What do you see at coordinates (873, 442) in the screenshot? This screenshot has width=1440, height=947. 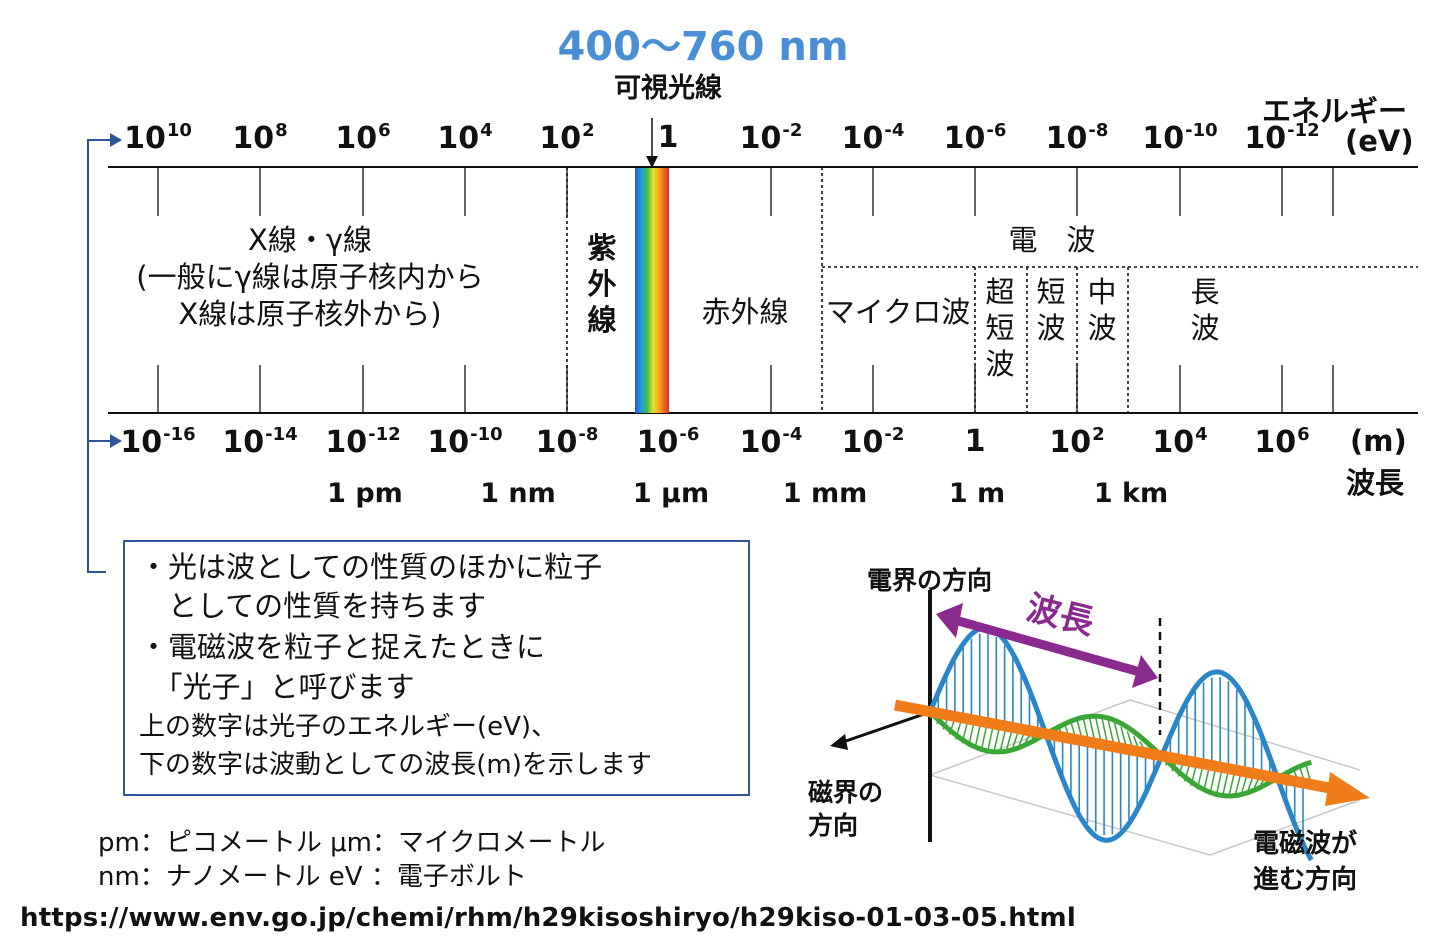 I see `wavelength-tick-label: 10-2` at bounding box center [873, 442].